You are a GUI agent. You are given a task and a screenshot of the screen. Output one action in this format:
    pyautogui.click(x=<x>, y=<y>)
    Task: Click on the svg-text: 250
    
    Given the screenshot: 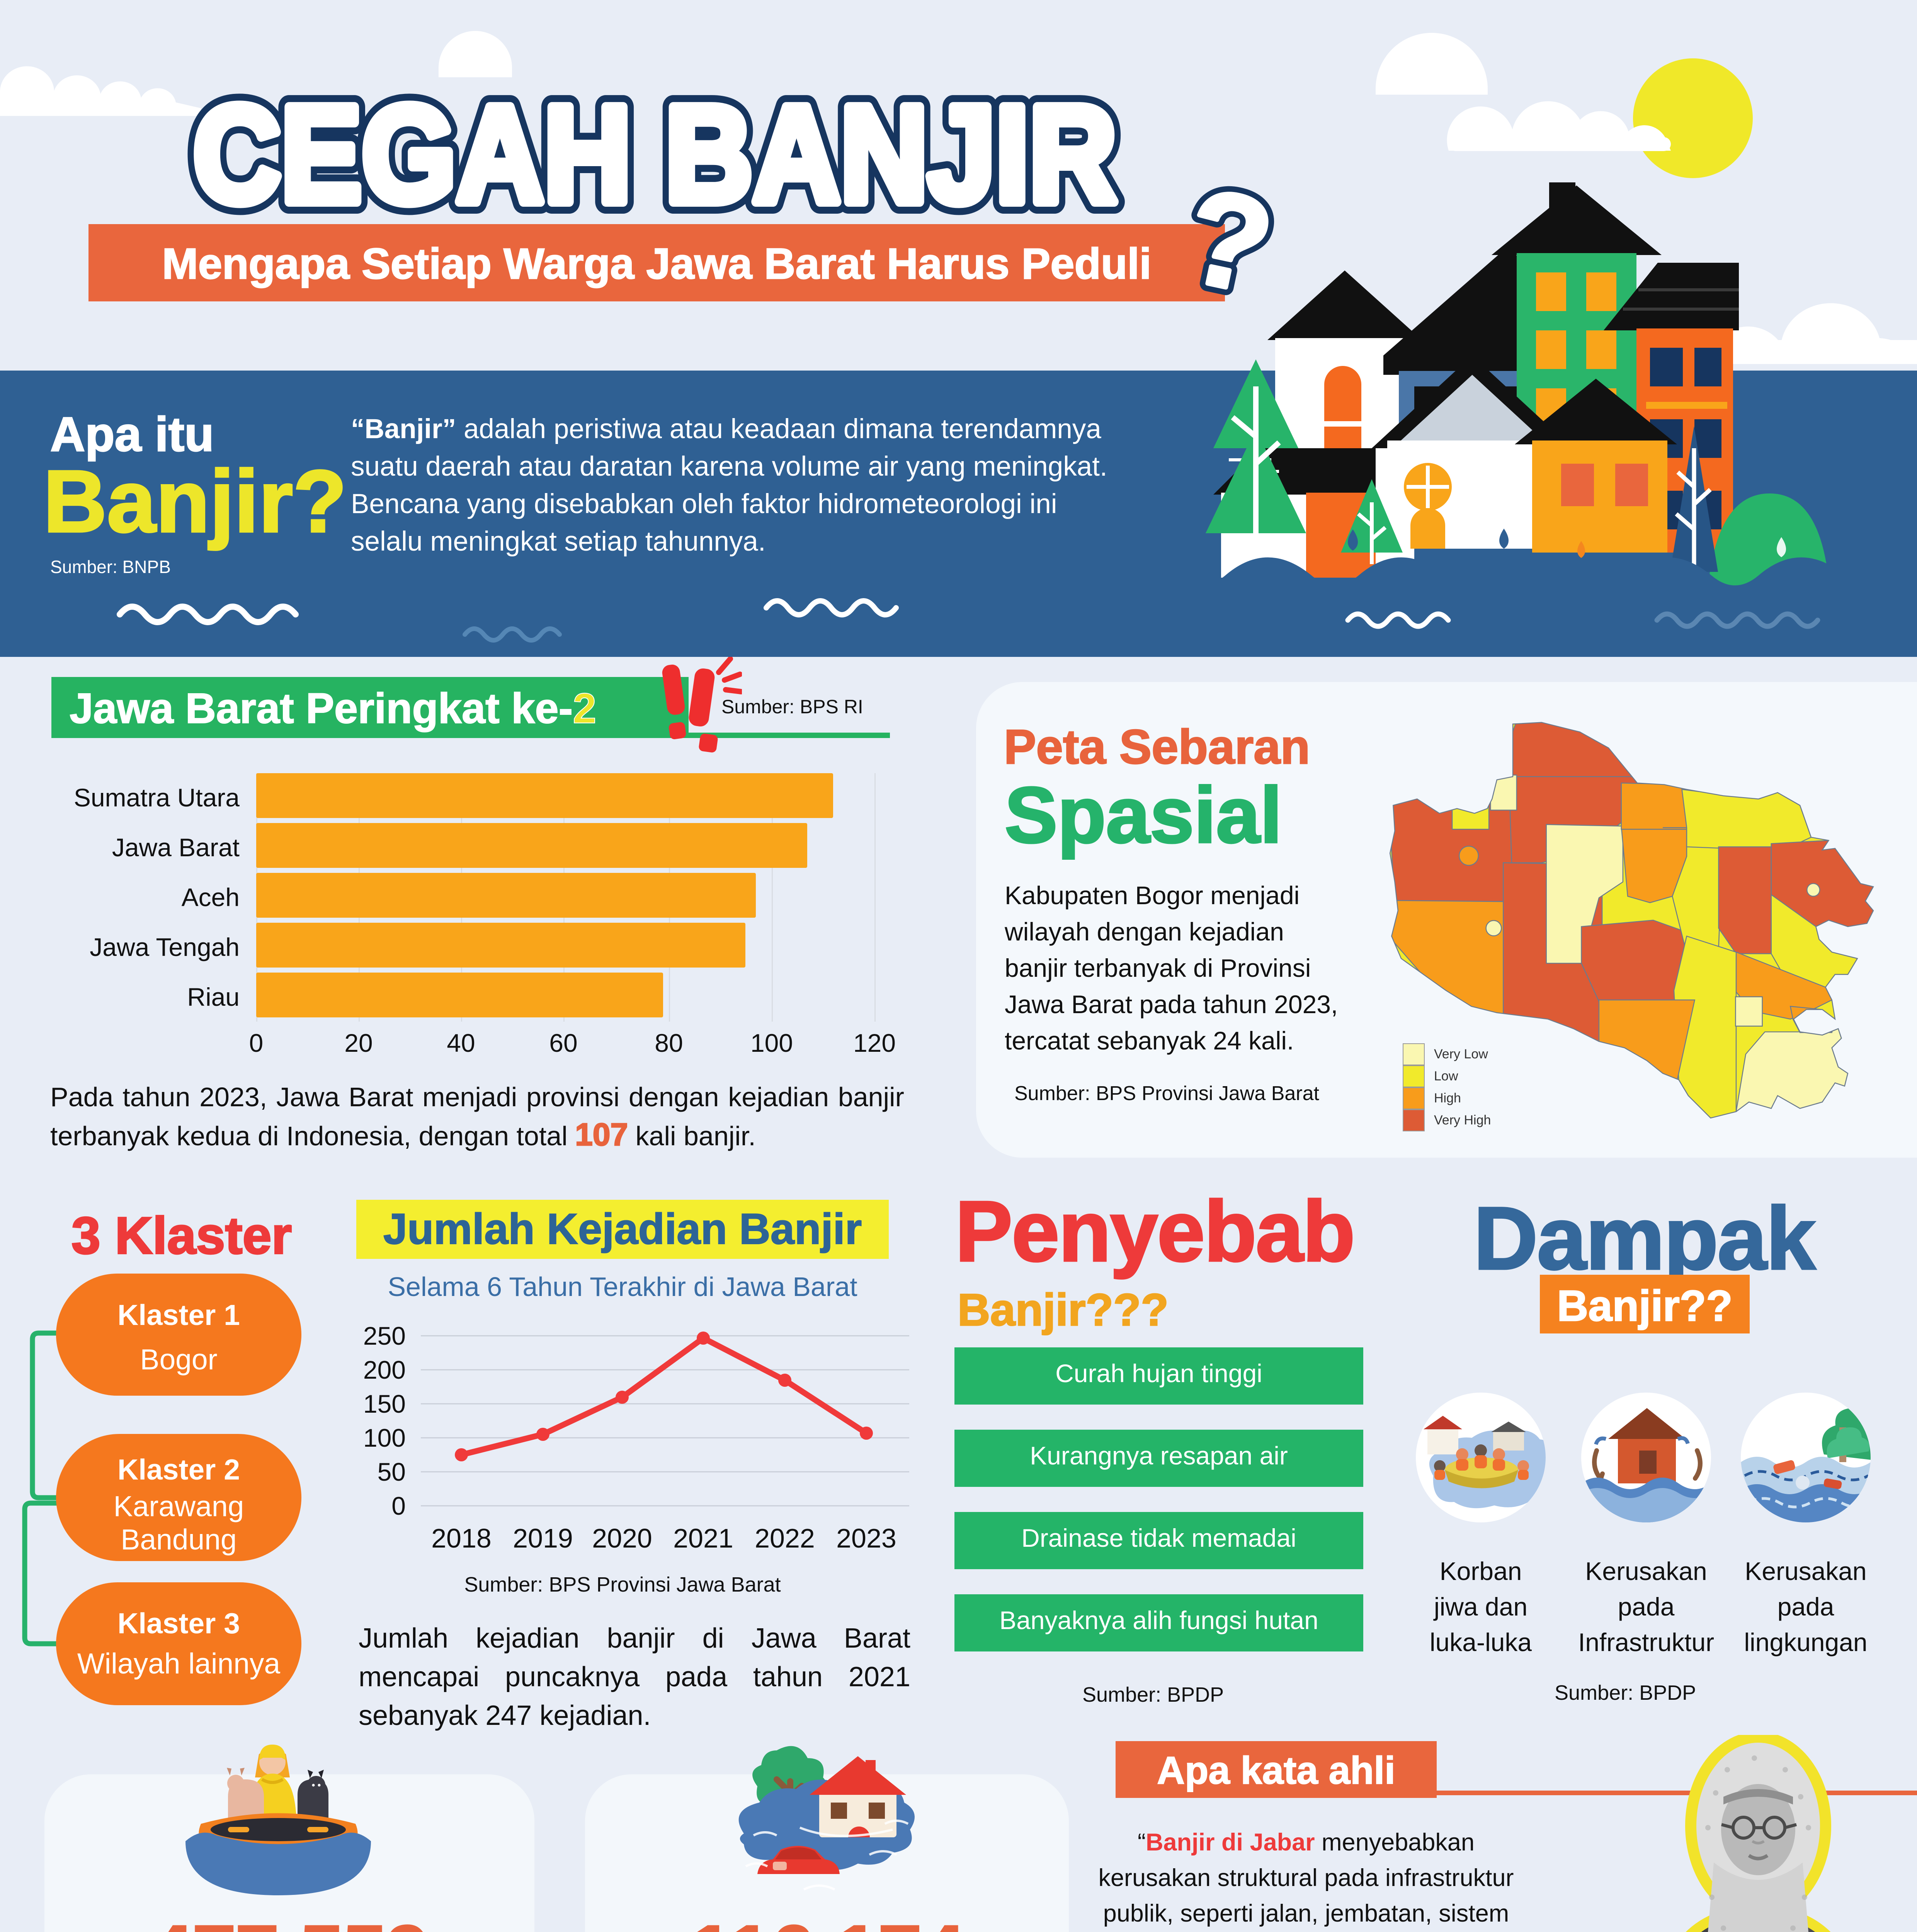 What is the action you would take?
    pyautogui.click(x=384, y=1335)
    